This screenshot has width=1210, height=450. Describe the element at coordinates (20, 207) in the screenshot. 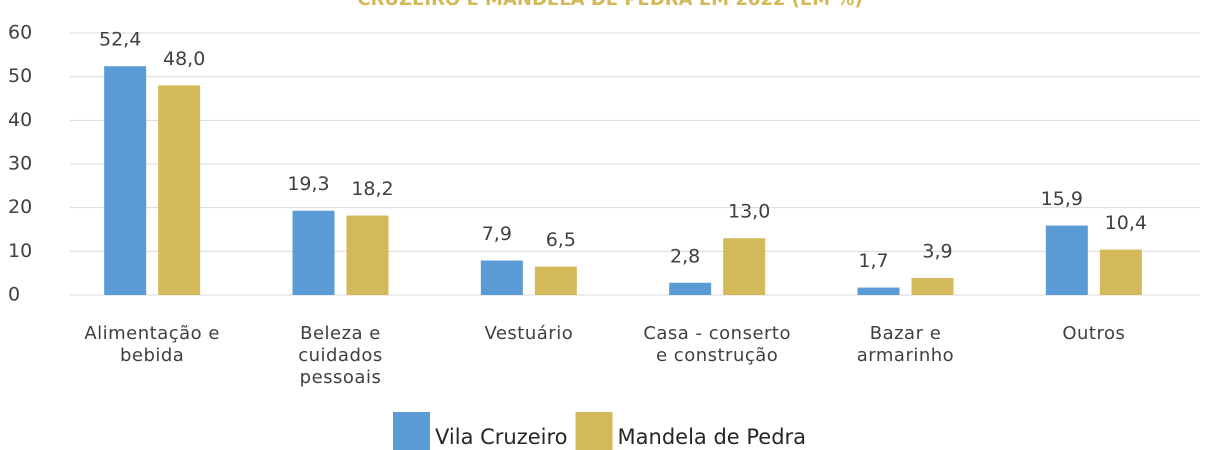

I see `y-tick-label: 20` at that location.